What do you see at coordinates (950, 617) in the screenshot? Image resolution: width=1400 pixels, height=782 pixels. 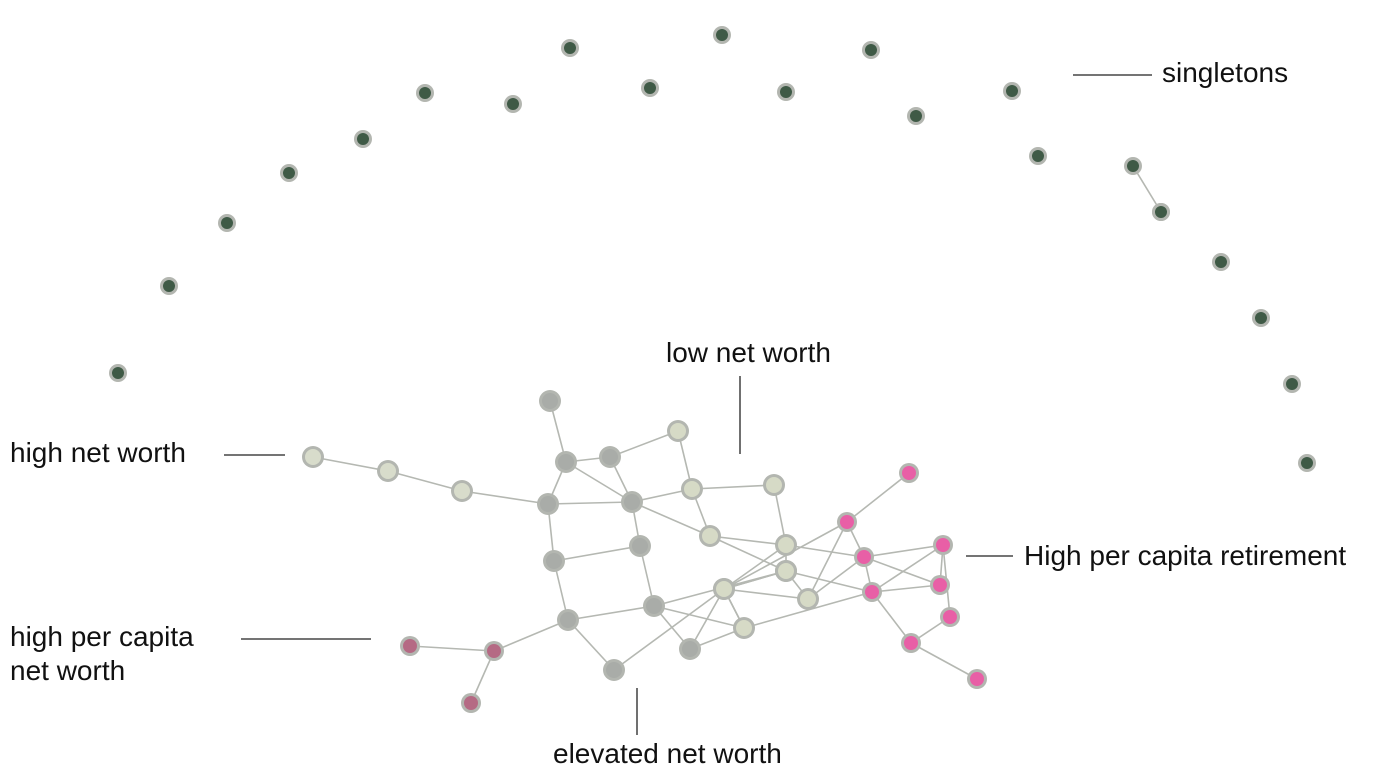 I see `node-retirement-r8` at bounding box center [950, 617].